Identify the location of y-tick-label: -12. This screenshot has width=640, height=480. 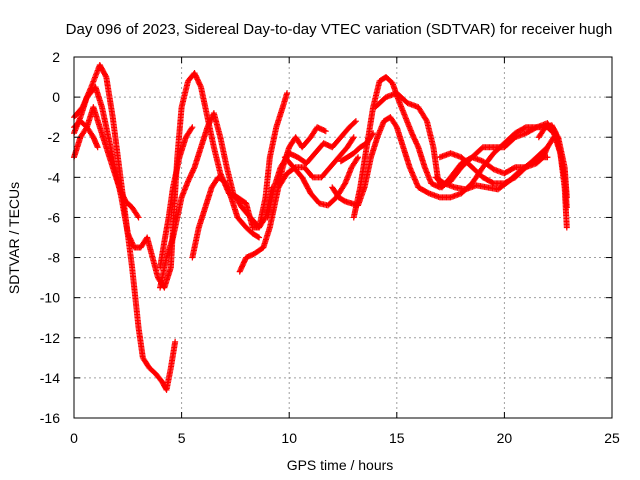
(50, 338).